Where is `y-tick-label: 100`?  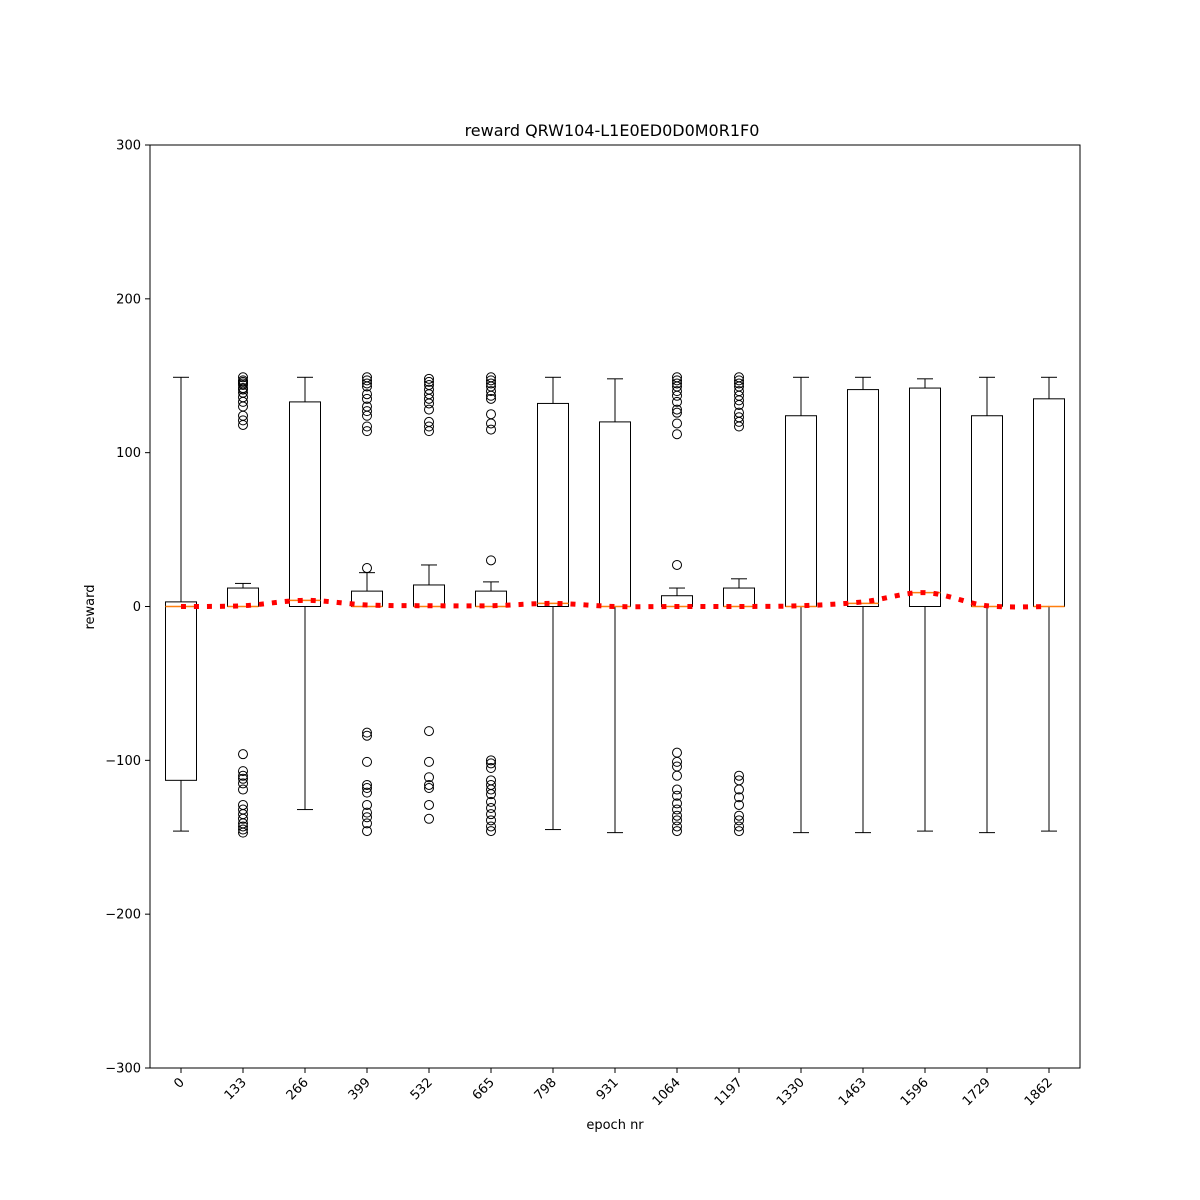 y-tick-label: 100 is located at coordinates (128, 453).